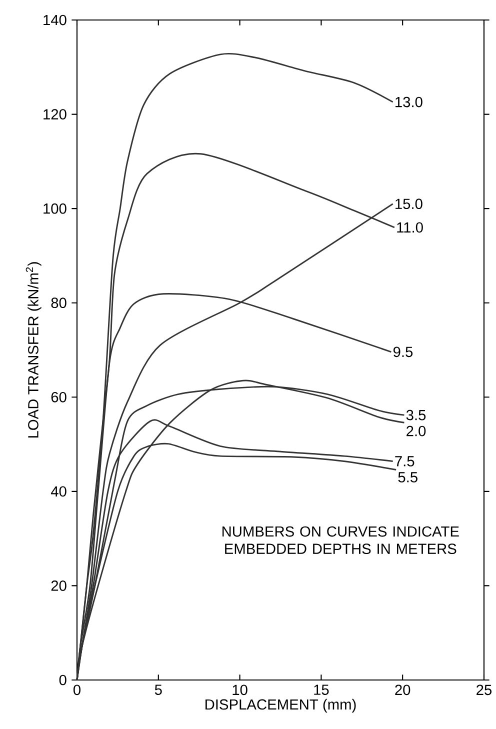 Image resolution: width=496 pixels, height=729 pixels. Describe the element at coordinates (281, 705) in the screenshot. I see `x-axis-title: DISPLACEMENT (mm)` at that location.